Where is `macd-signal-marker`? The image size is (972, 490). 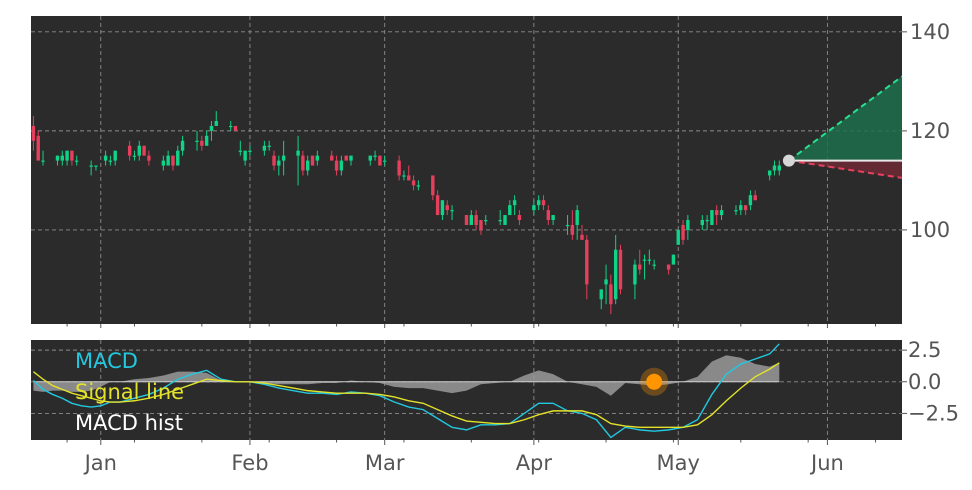
macd-signal-marker is located at coordinates (654, 381).